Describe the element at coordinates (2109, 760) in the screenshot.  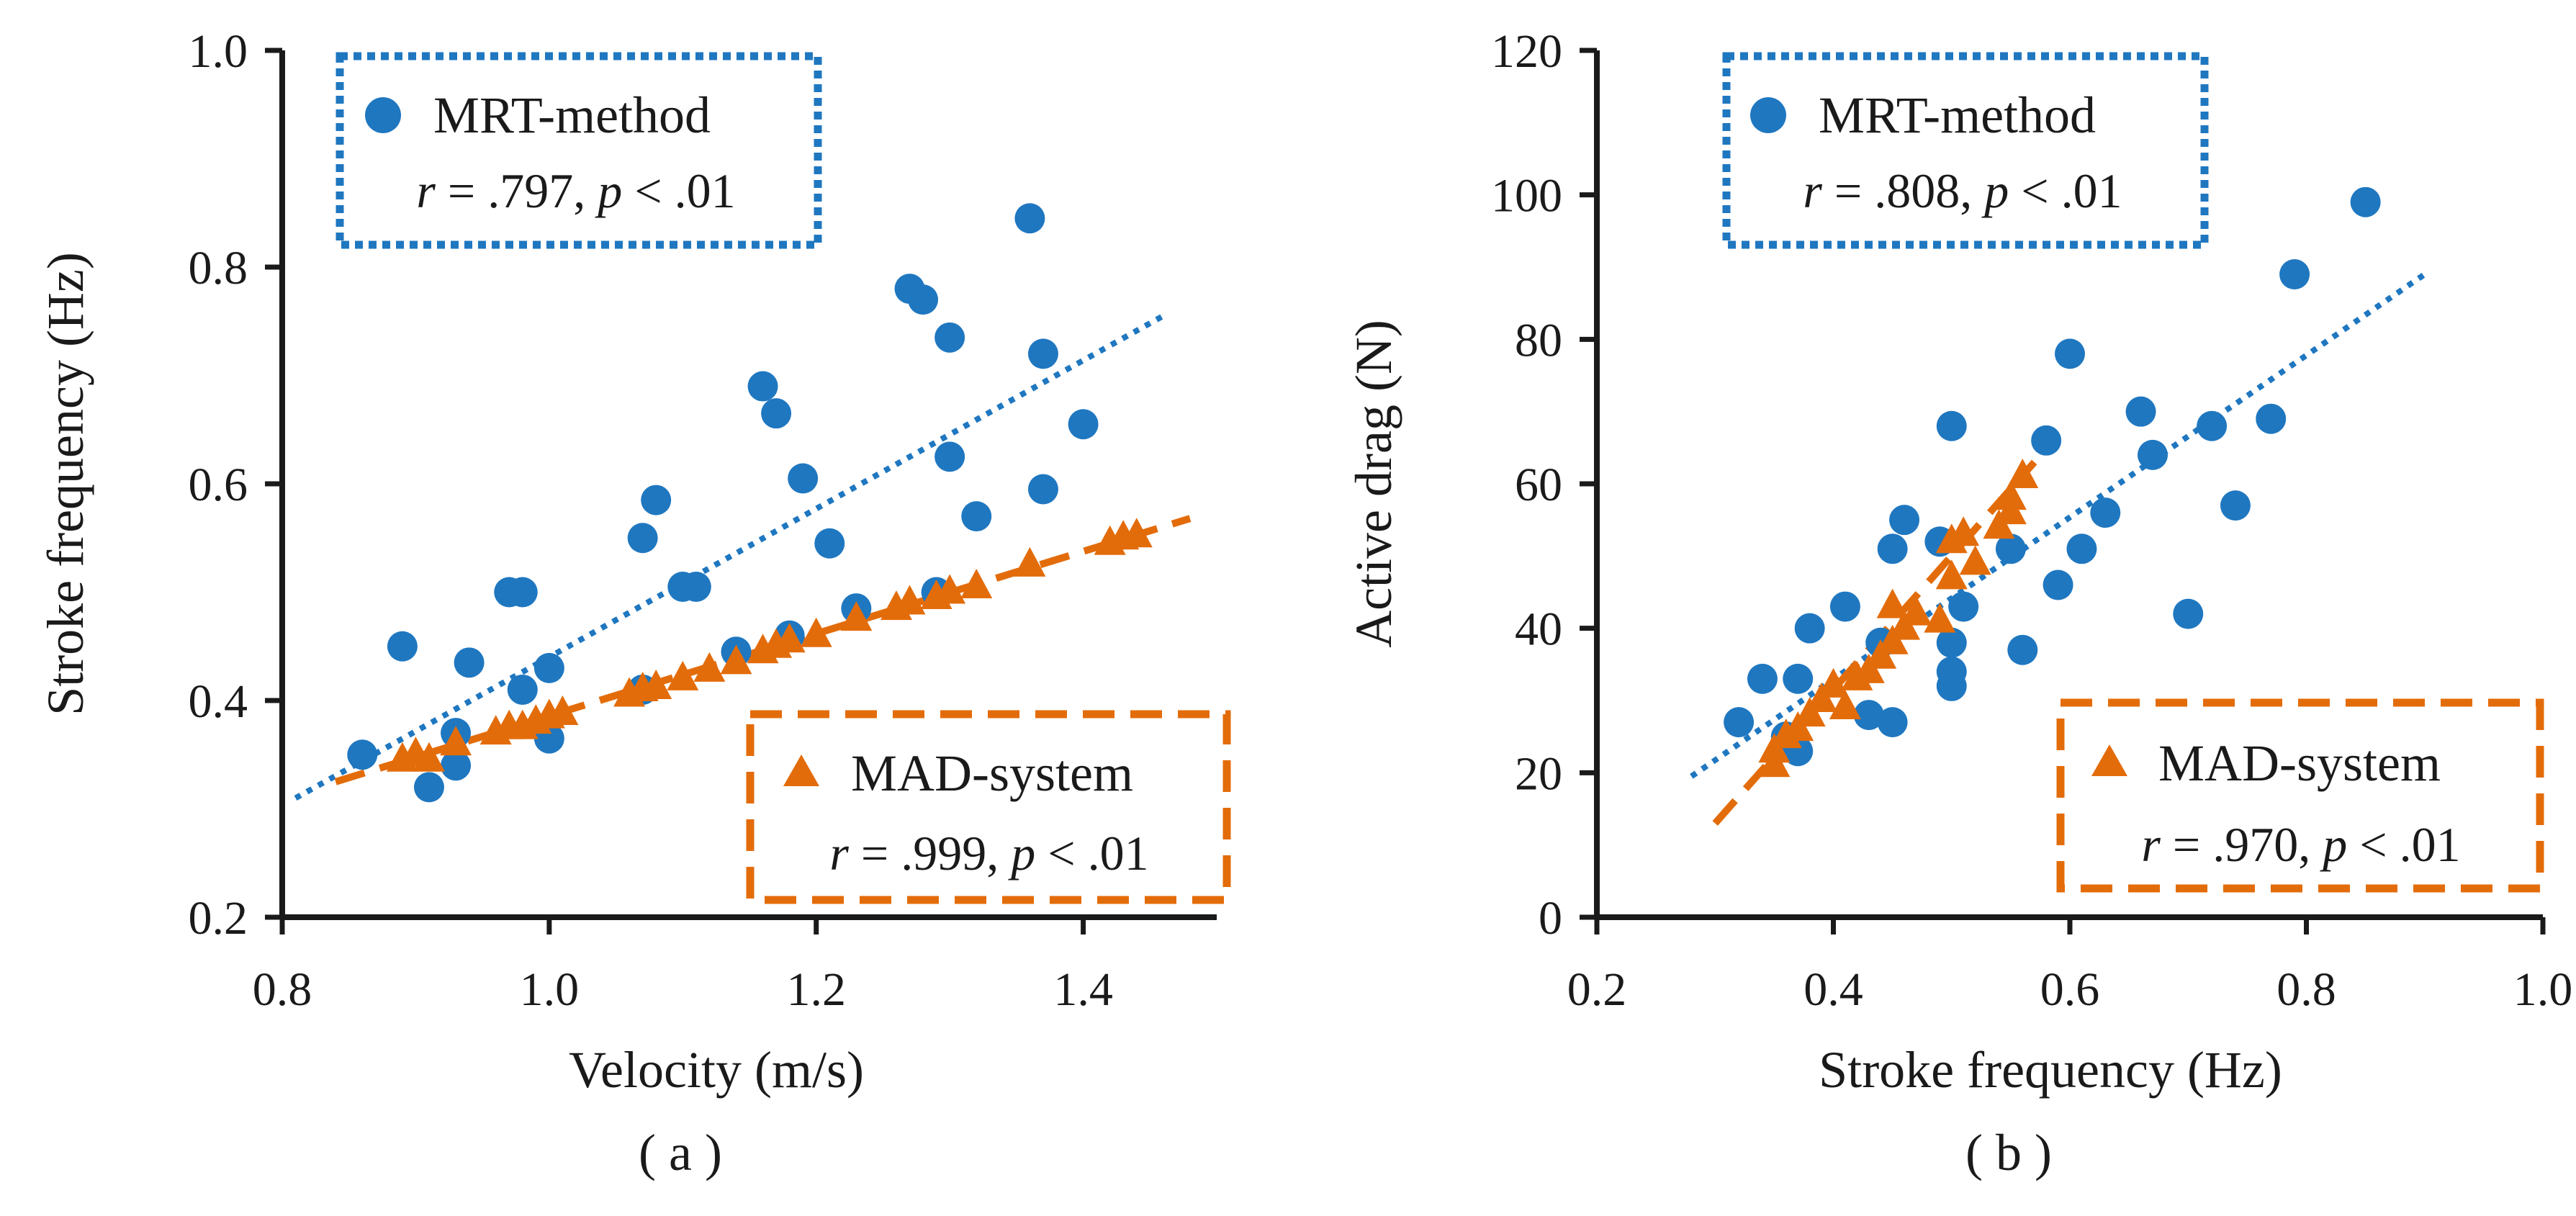
I see `legend-triangle-marker` at that location.